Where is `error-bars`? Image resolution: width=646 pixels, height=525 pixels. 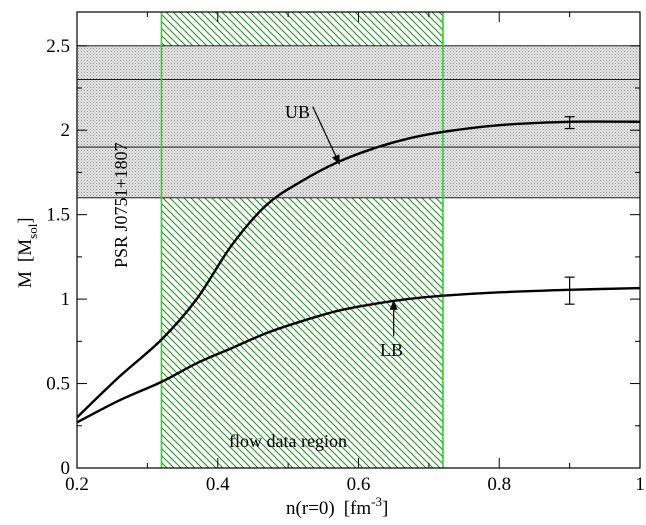 error-bars is located at coordinates (569, 210).